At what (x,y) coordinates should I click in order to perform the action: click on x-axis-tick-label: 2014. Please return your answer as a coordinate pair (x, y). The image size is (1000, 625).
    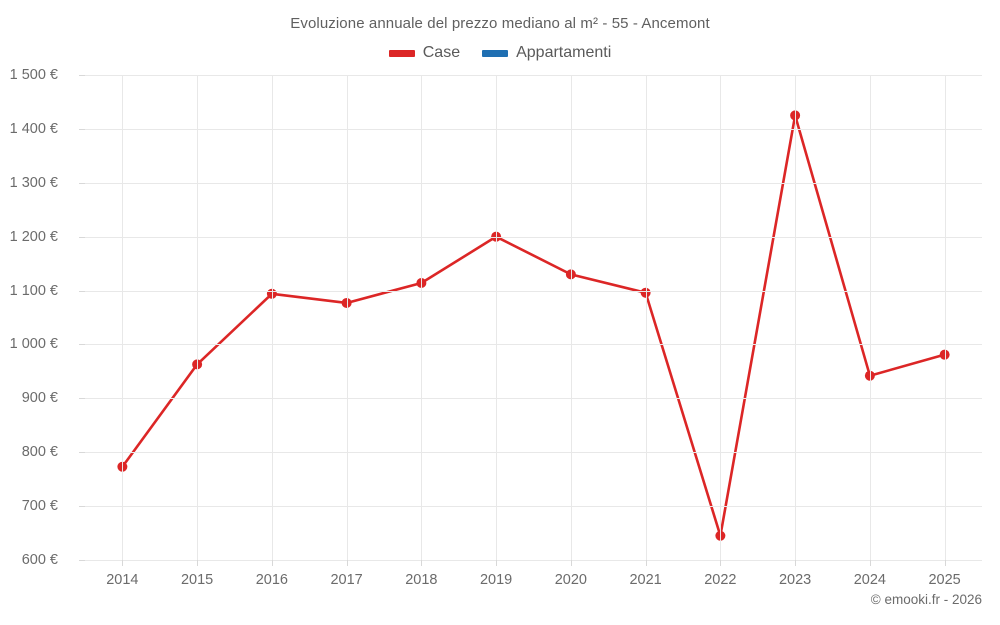
    Looking at the image, I should click on (122, 580).